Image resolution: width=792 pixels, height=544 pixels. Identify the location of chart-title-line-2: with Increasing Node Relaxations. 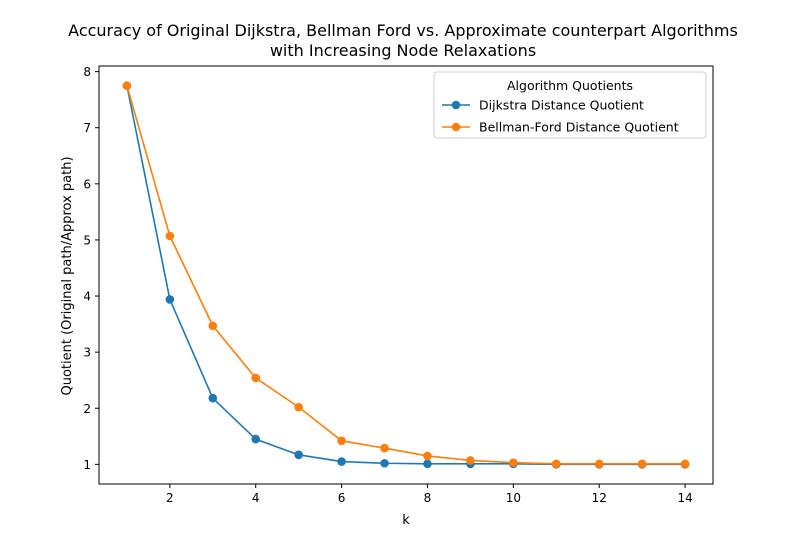
(403, 50).